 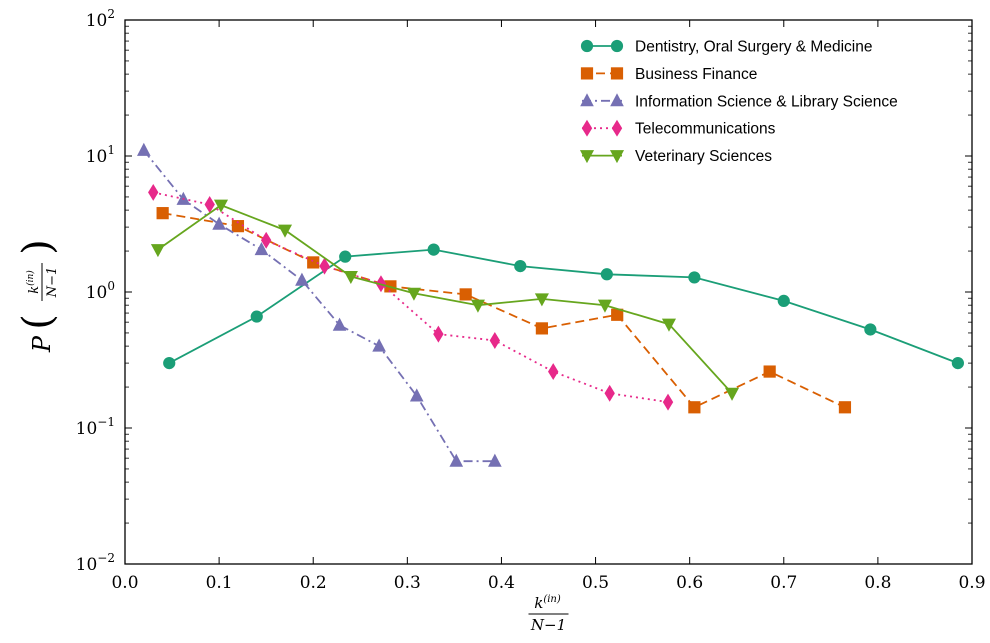 What do you see at coordinates (696, 74) in the screenshot?
I see `legend-label: Business Finance` at bounding box center [696, 74].